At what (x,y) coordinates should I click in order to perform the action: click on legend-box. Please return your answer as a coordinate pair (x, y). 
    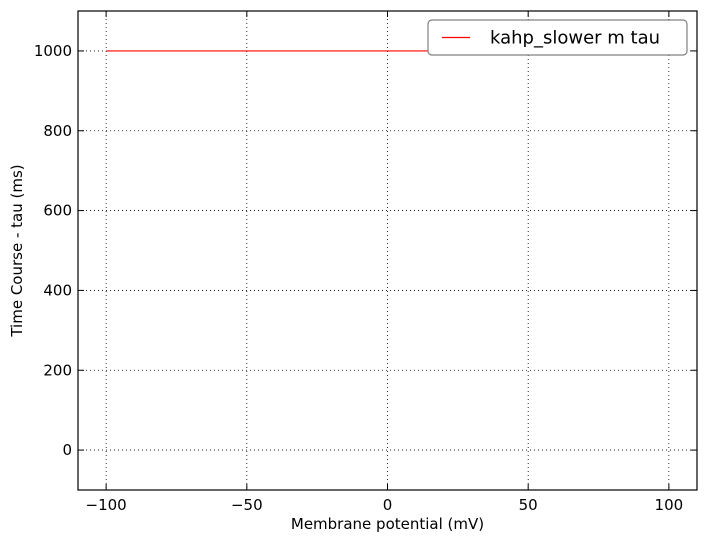
    Looking at the image, I should click on (557, 37).